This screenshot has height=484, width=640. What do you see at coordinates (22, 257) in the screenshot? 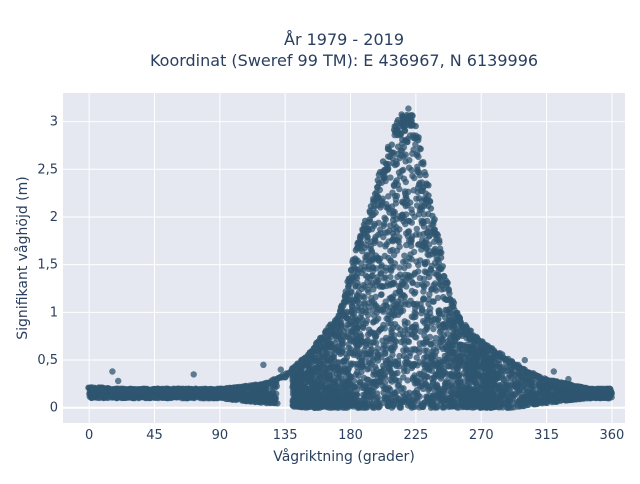
I see `y-axis-label: Signifikant våghöjd (m)` at bounding box center [22, 257].